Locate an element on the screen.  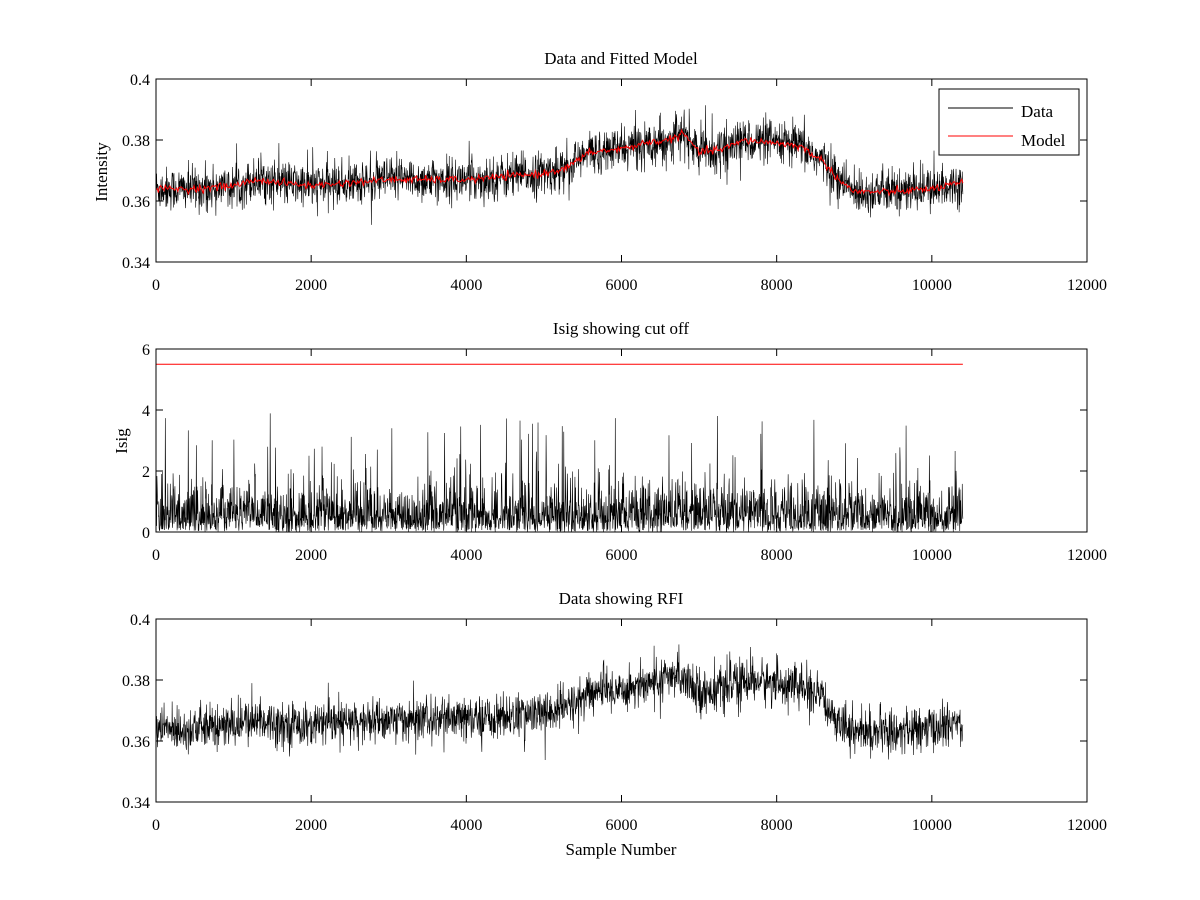
y-axis-label: Intensity is located at coordinates (101, 172).